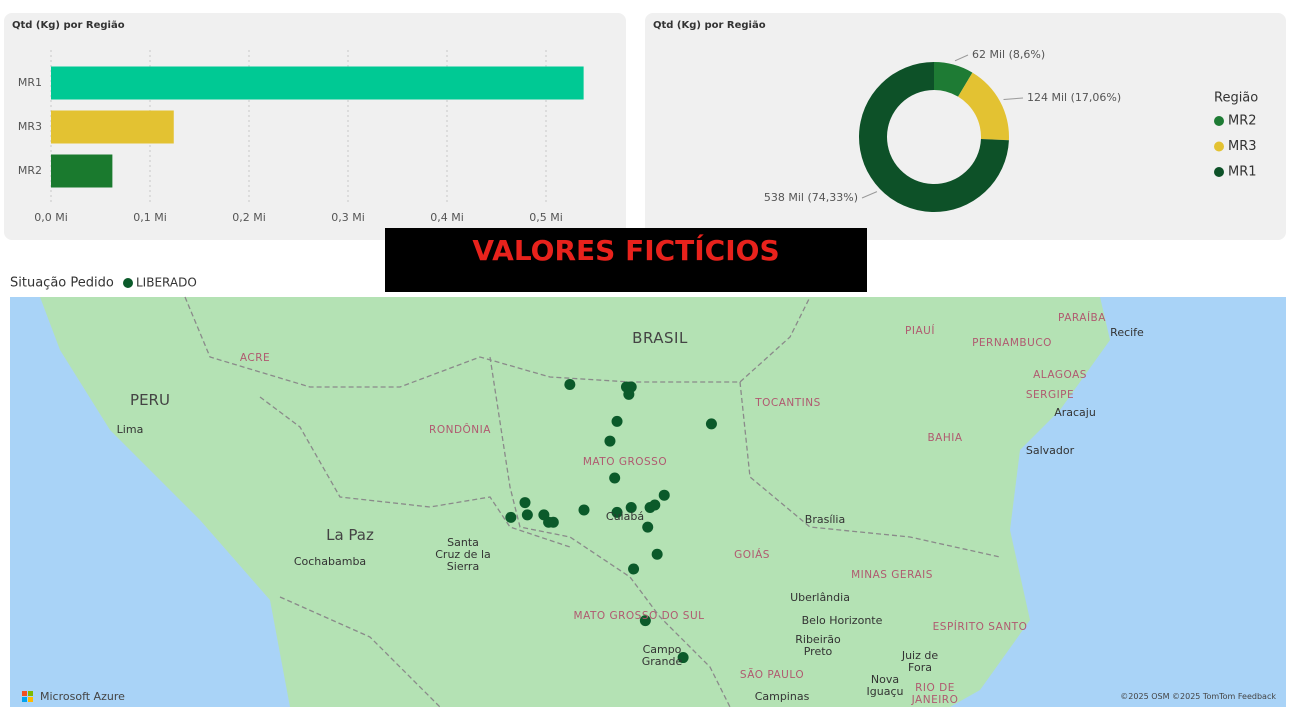  What do you see at coordinates (980, 627) in the screenshot?
I see `map-label: ESPÍRITO SANTO` at bounding box center [980, 627].